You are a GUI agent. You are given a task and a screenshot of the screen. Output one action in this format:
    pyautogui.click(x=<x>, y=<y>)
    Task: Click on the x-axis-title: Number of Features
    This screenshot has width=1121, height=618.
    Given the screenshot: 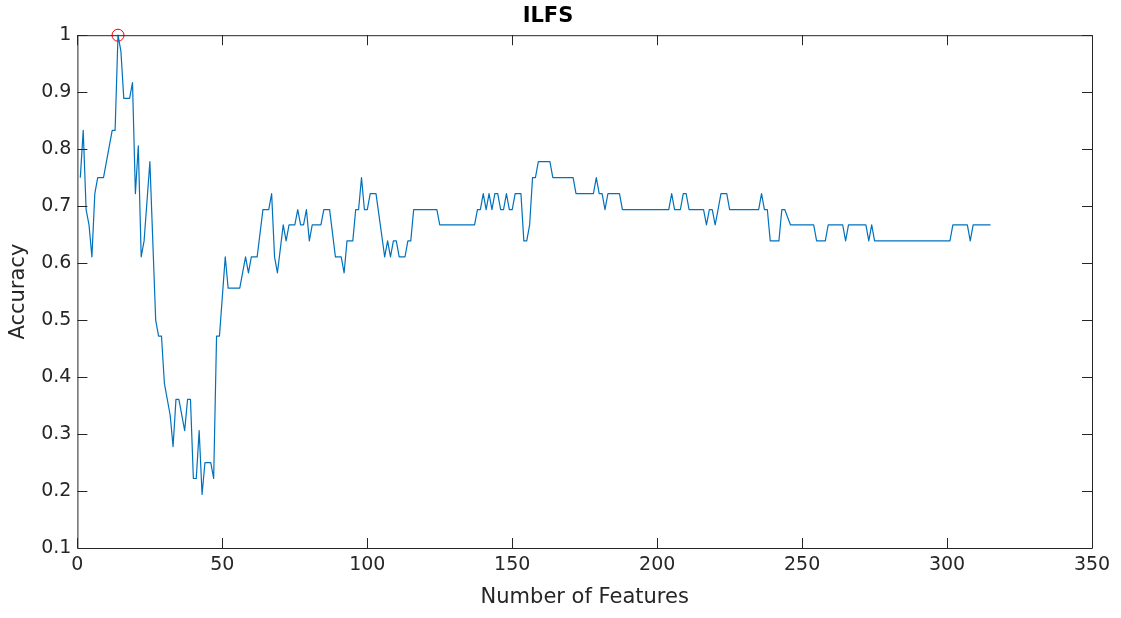 What is the action you would take?
    pyautogui.click(x=584, y=595)
    